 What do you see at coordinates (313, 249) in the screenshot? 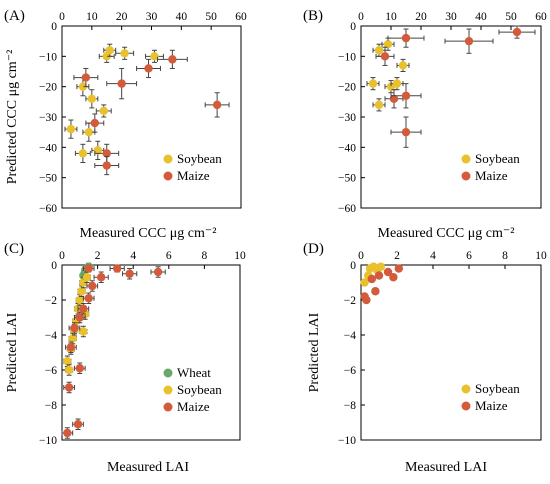
I see `panel-label: (D)` at bounding box center [313, 249].